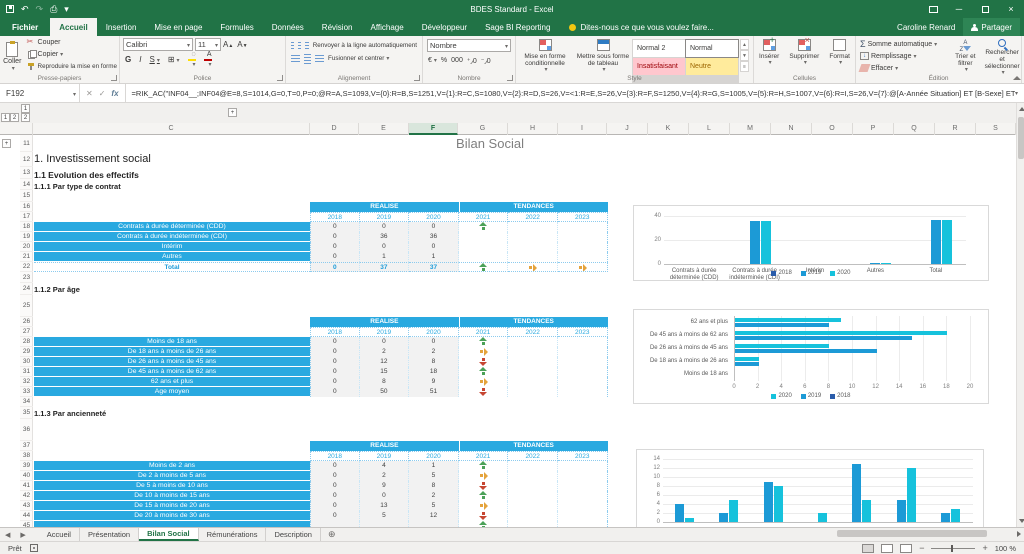 Image resolution: width=1024 pixels, height=554 pixels. Describe the element at coordinates (712, 66) in the screenshot. I see `style-neutre: Neutre` at that location.